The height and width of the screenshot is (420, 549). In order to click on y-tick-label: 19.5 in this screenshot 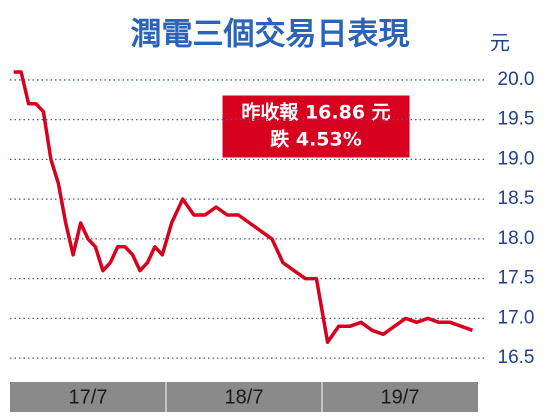, I will do `click(516, 119)`.